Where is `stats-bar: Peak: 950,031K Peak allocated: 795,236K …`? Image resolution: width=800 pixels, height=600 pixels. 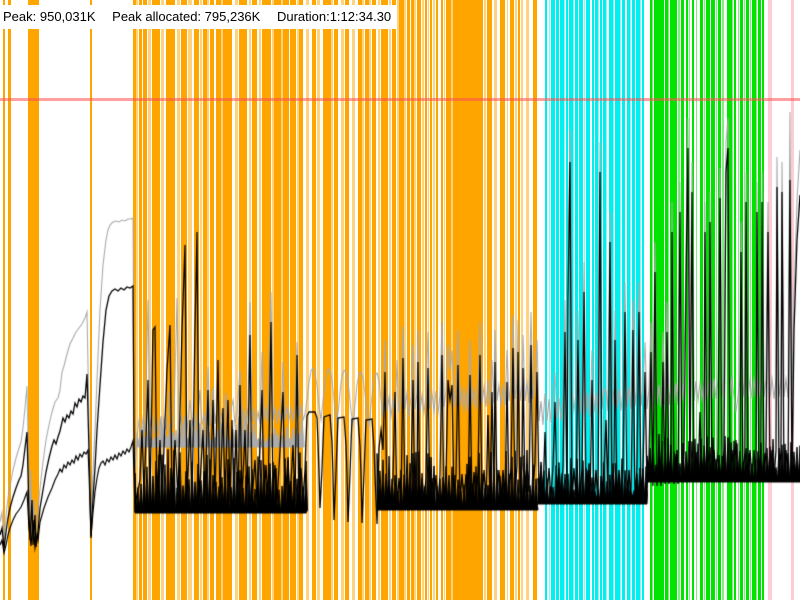
stats-bar: Peak: 950,031K Peak allocated: 795,236K … is located at coordinates (199, 17).